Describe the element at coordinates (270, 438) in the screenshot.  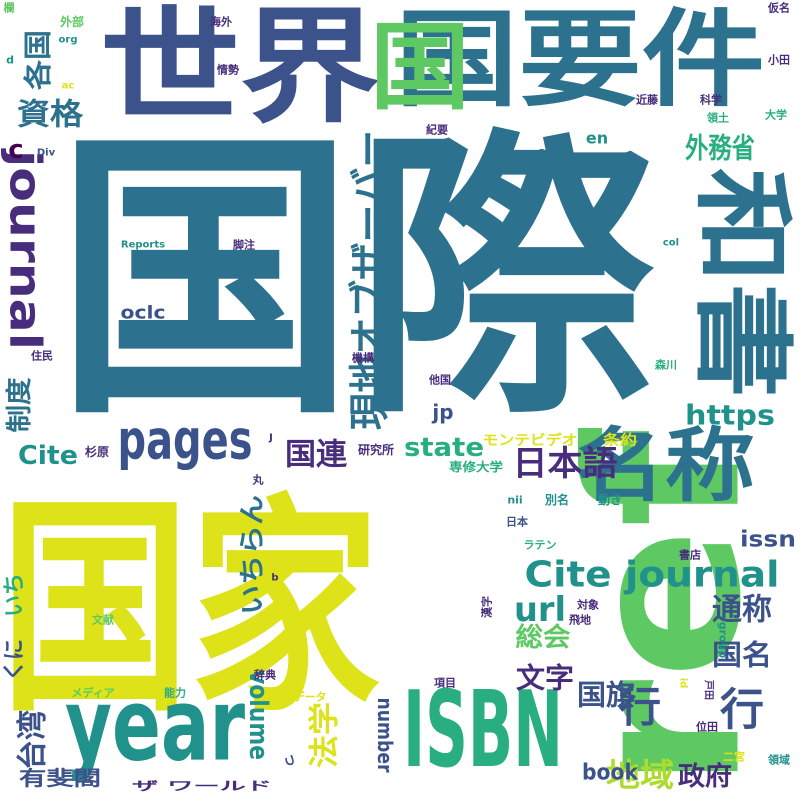
I see `word: J` at that location.